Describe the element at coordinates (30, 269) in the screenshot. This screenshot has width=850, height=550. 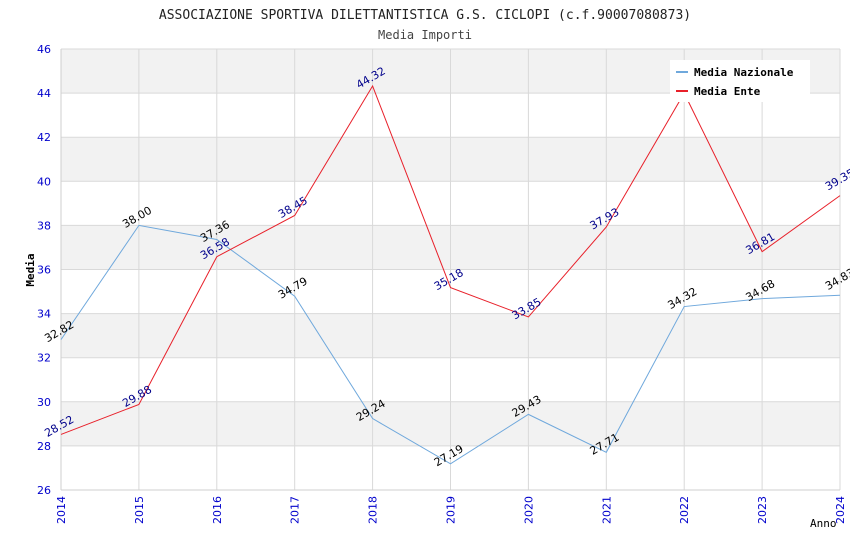
I see `y-axis-label: Media` at that location.